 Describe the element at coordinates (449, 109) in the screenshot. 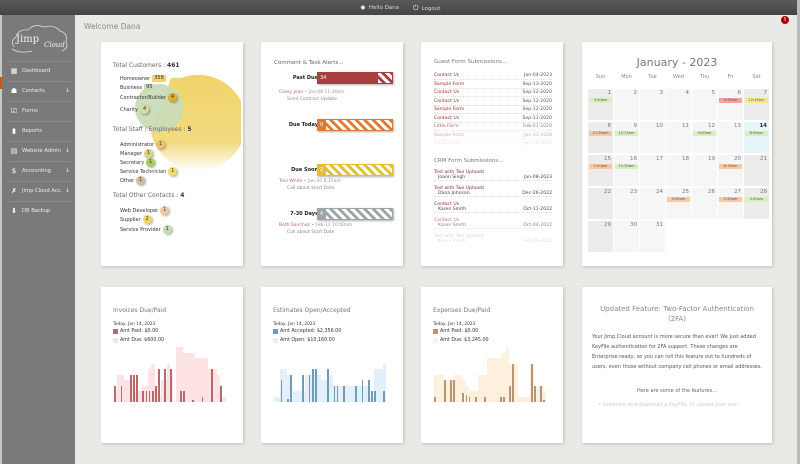

I see `form-name-link: Sample Form` at that location.